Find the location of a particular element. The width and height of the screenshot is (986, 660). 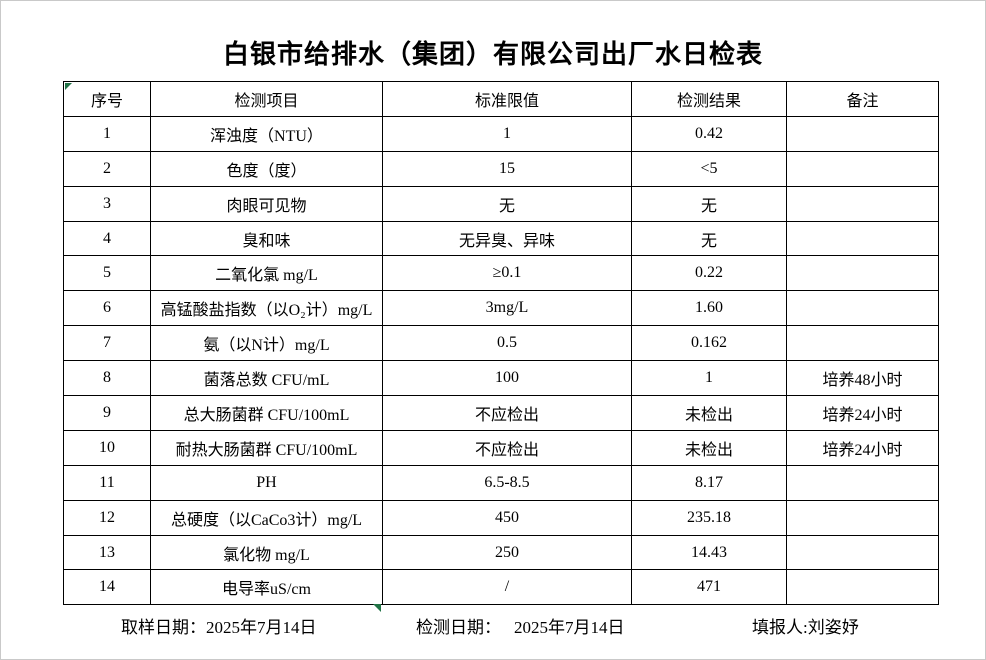

result-cell: 0.22 is located at coordinates (709, 273).